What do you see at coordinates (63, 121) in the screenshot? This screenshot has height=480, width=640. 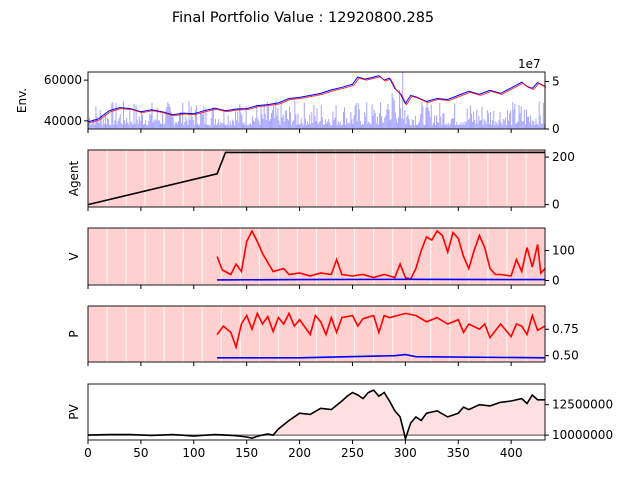 I see `env-ytick-label: 40000` at bounding box center [63, 121].